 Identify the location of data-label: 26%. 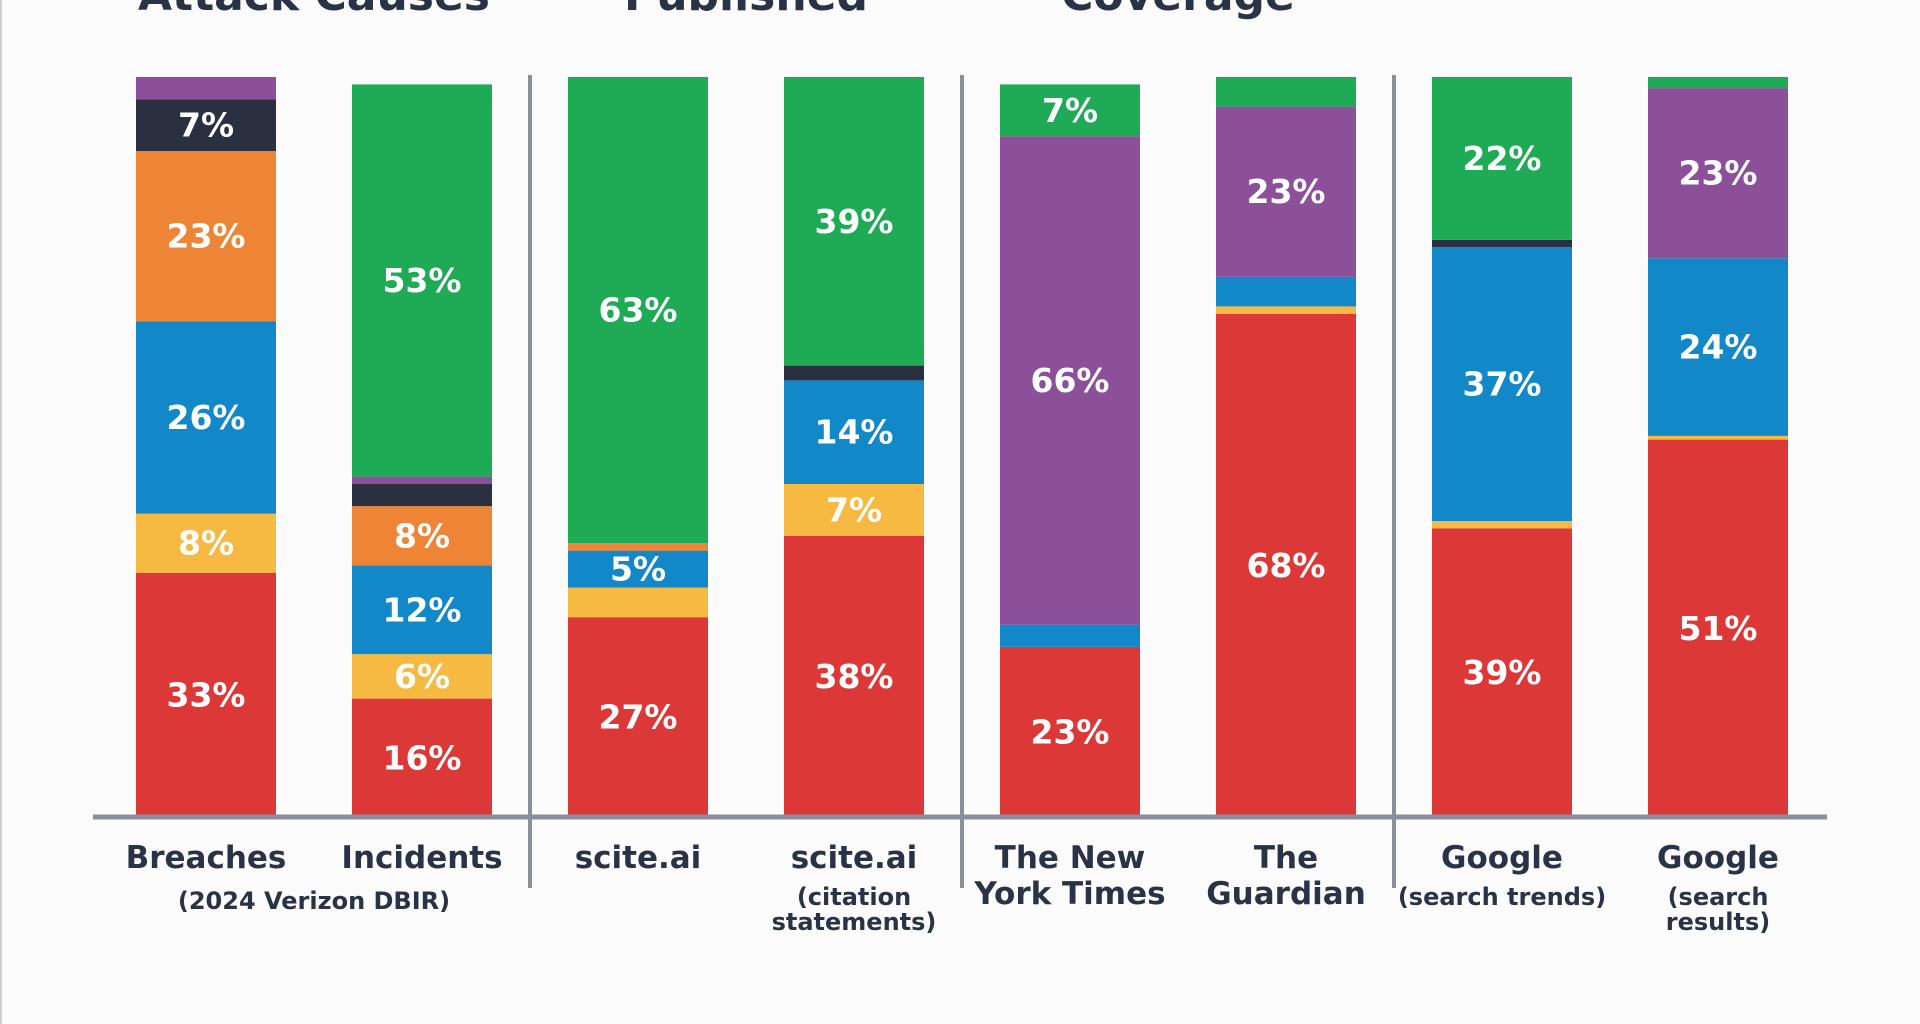
(206, 417).